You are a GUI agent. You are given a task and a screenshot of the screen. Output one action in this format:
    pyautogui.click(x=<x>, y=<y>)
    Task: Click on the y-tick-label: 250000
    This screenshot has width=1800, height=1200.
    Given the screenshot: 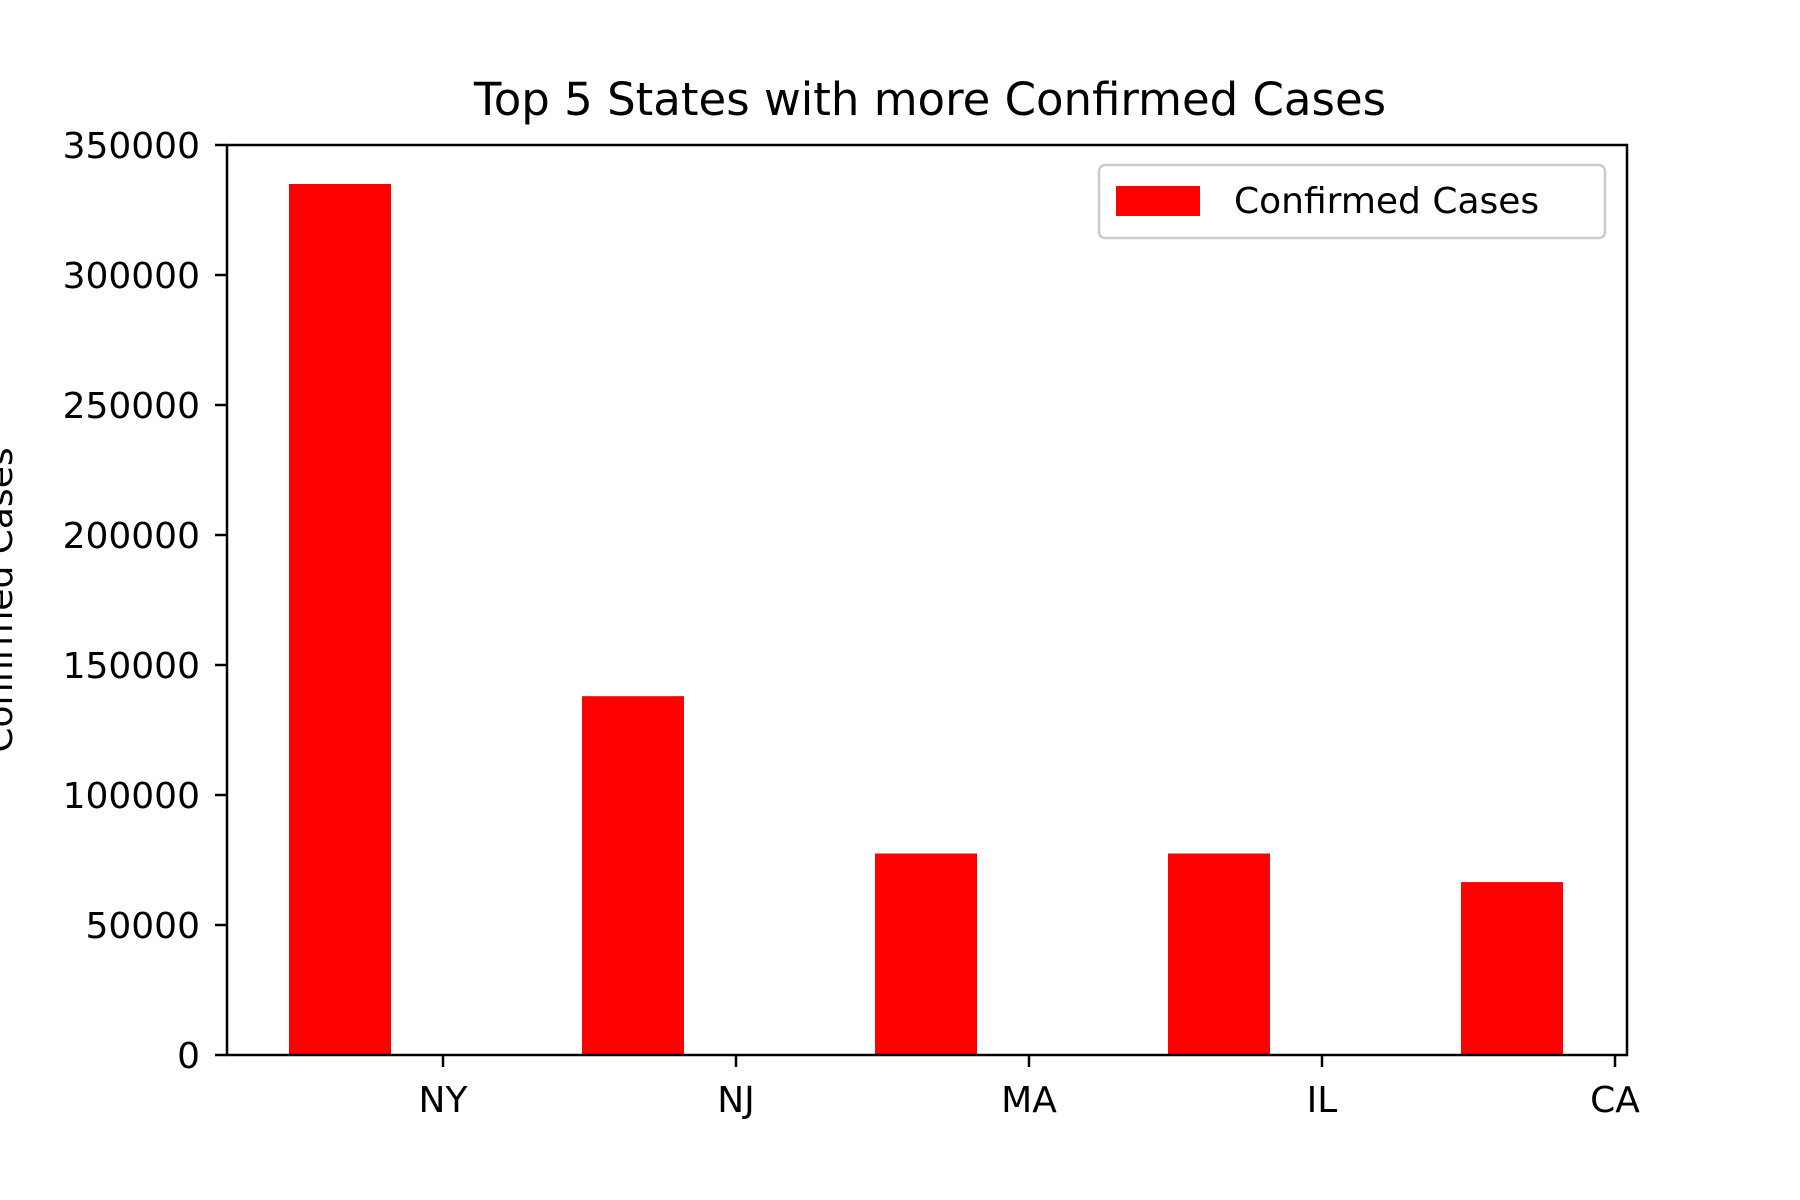 What is the action you would take?
    pyautogui.click(x=131, y=406)
    